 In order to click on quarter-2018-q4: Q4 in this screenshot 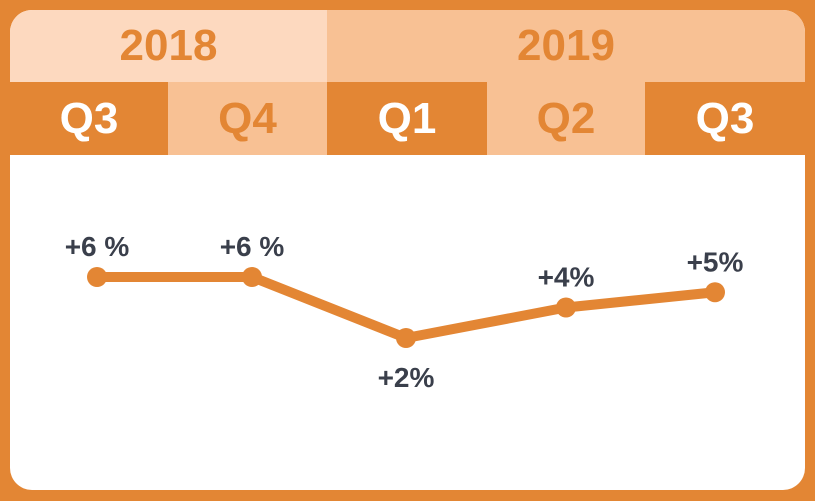, I will do `click(247, 118)`.